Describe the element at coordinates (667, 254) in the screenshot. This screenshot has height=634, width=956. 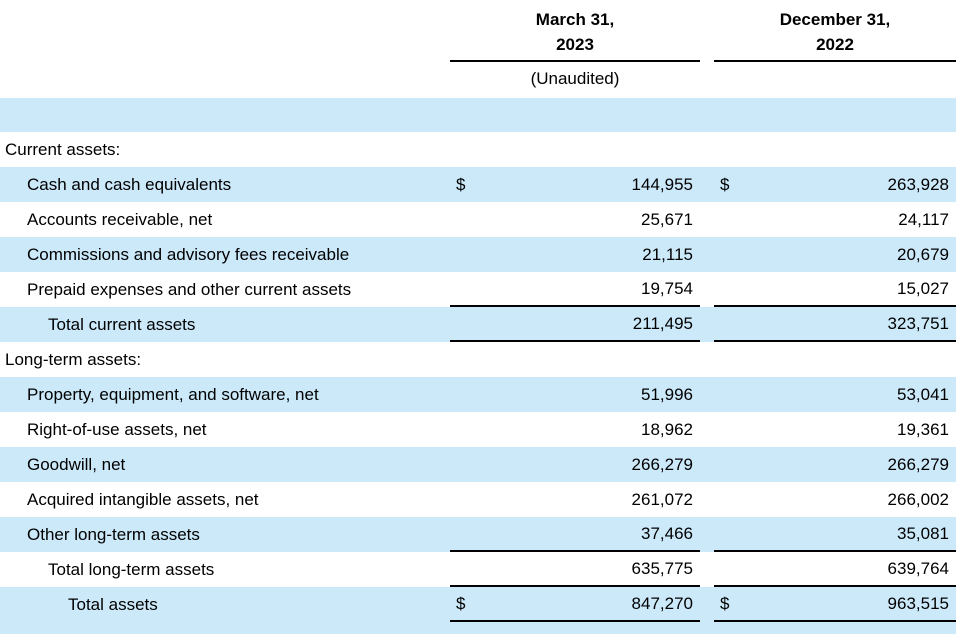
I see `value-number: 21,115` at that location.